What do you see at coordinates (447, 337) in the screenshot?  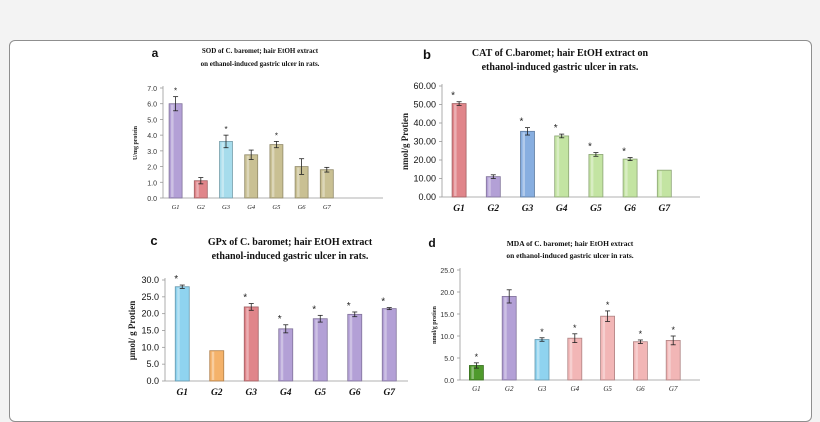 I see `y-tick-label: 10.0` at bounding box center [447, 337].